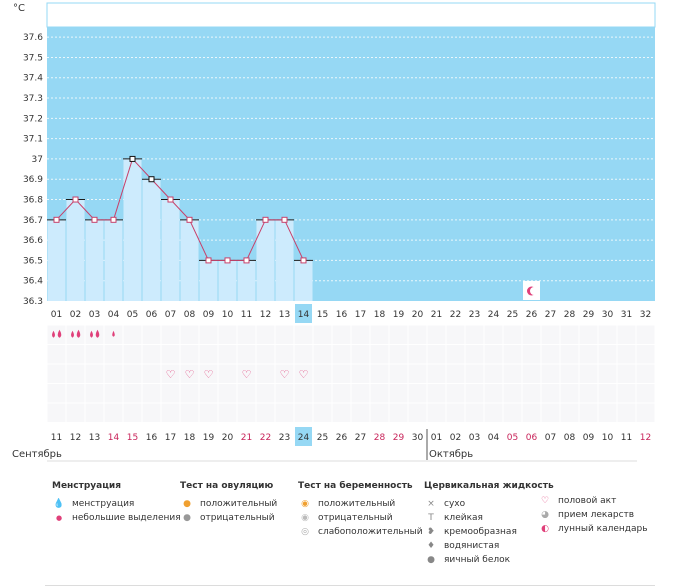 This screenshot has width=693, height=587. Describe the element at coordinates (227, 486) in the screenshot. I see `legend-title: Тест на овуляцию` at that location.